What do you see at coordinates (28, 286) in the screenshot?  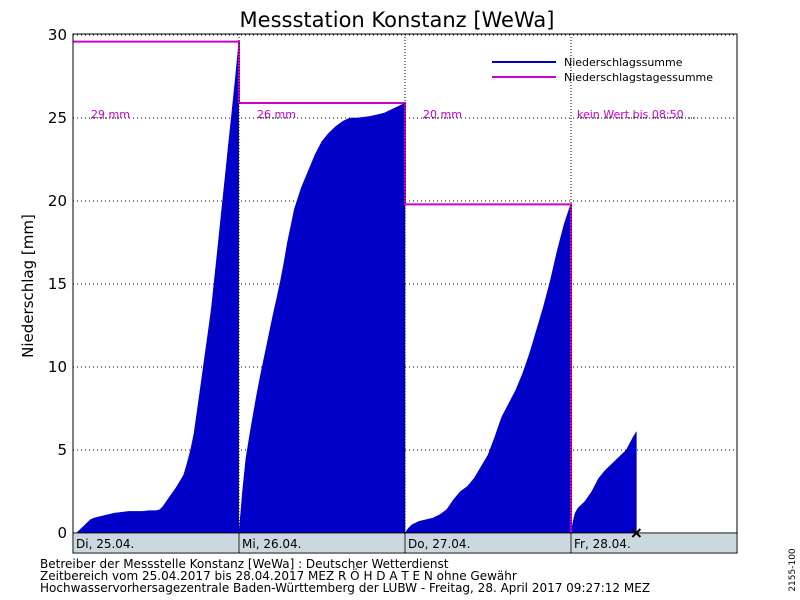 I see `y-axis-label: Niederschlag [mm]` at bounding box center [28, 286].